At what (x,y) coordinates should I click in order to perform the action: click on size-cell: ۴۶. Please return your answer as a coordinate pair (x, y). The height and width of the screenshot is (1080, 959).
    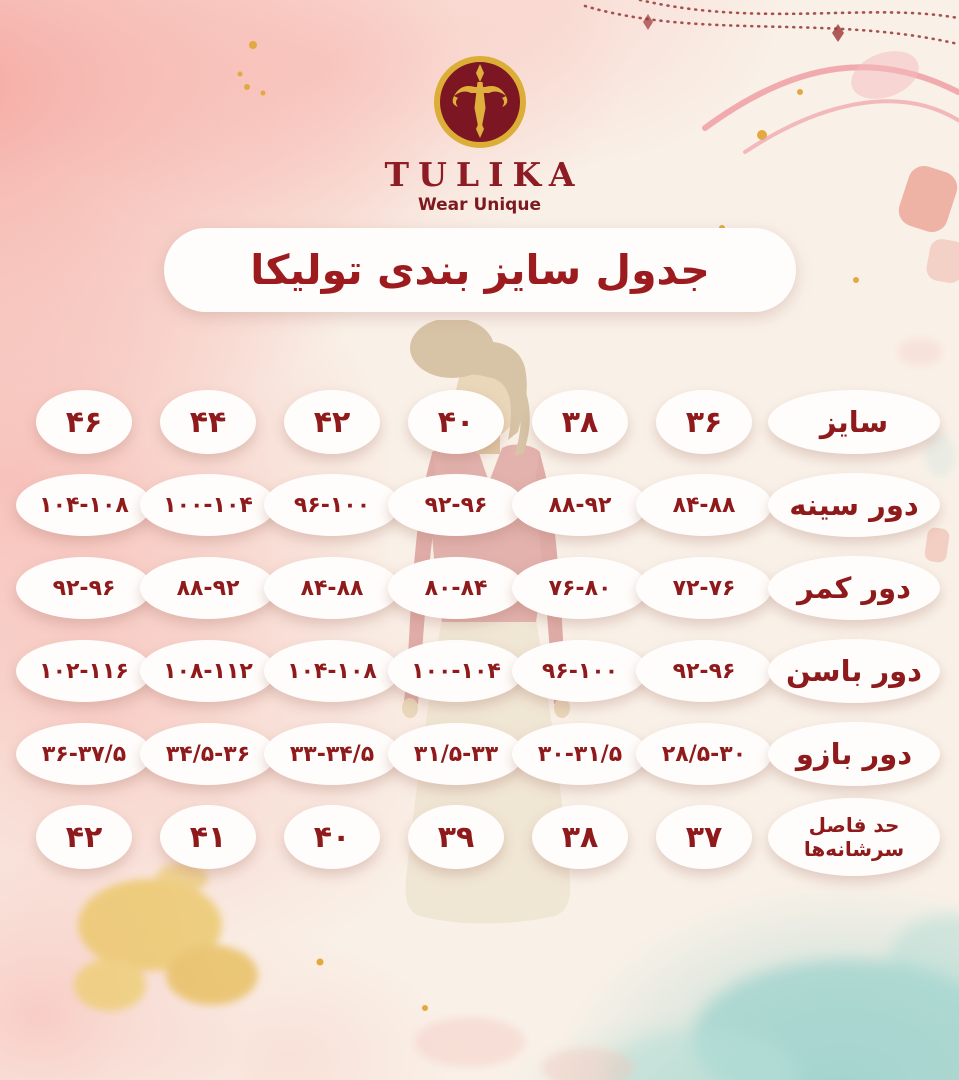
    Looking at the image, I should click on (84, 422).